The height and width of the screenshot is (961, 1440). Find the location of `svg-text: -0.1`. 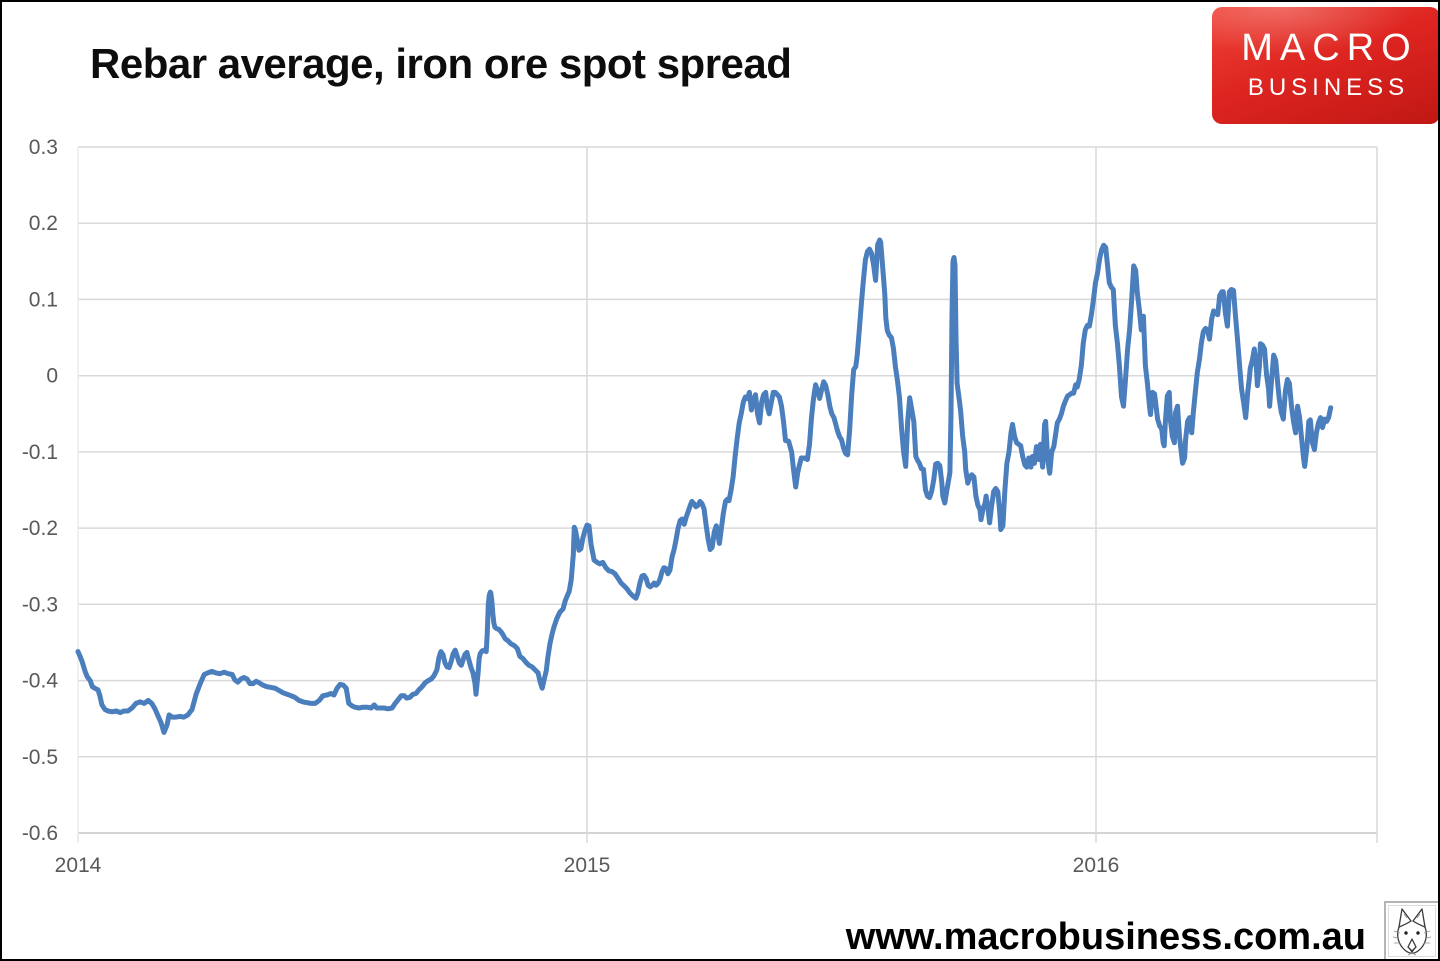

svg-text: -0.1 is located at coordinates (40, 452).